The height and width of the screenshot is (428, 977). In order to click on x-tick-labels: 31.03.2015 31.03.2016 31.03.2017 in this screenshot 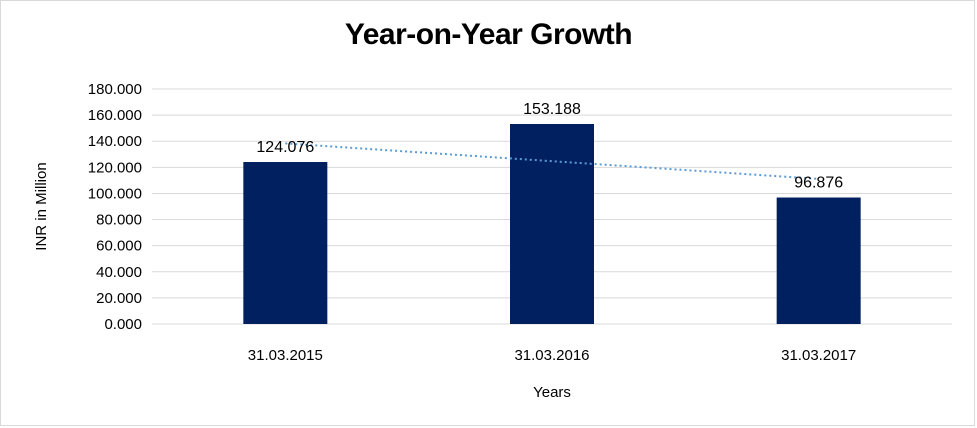, I will do `click(552, 355)`.